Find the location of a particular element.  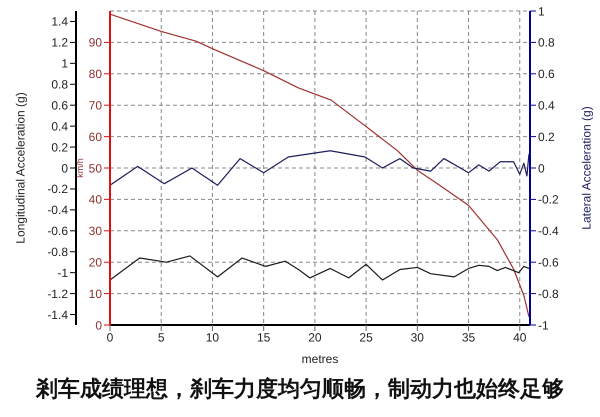

y3-tick-label: 1.2 is located at coordinates (59, 43).